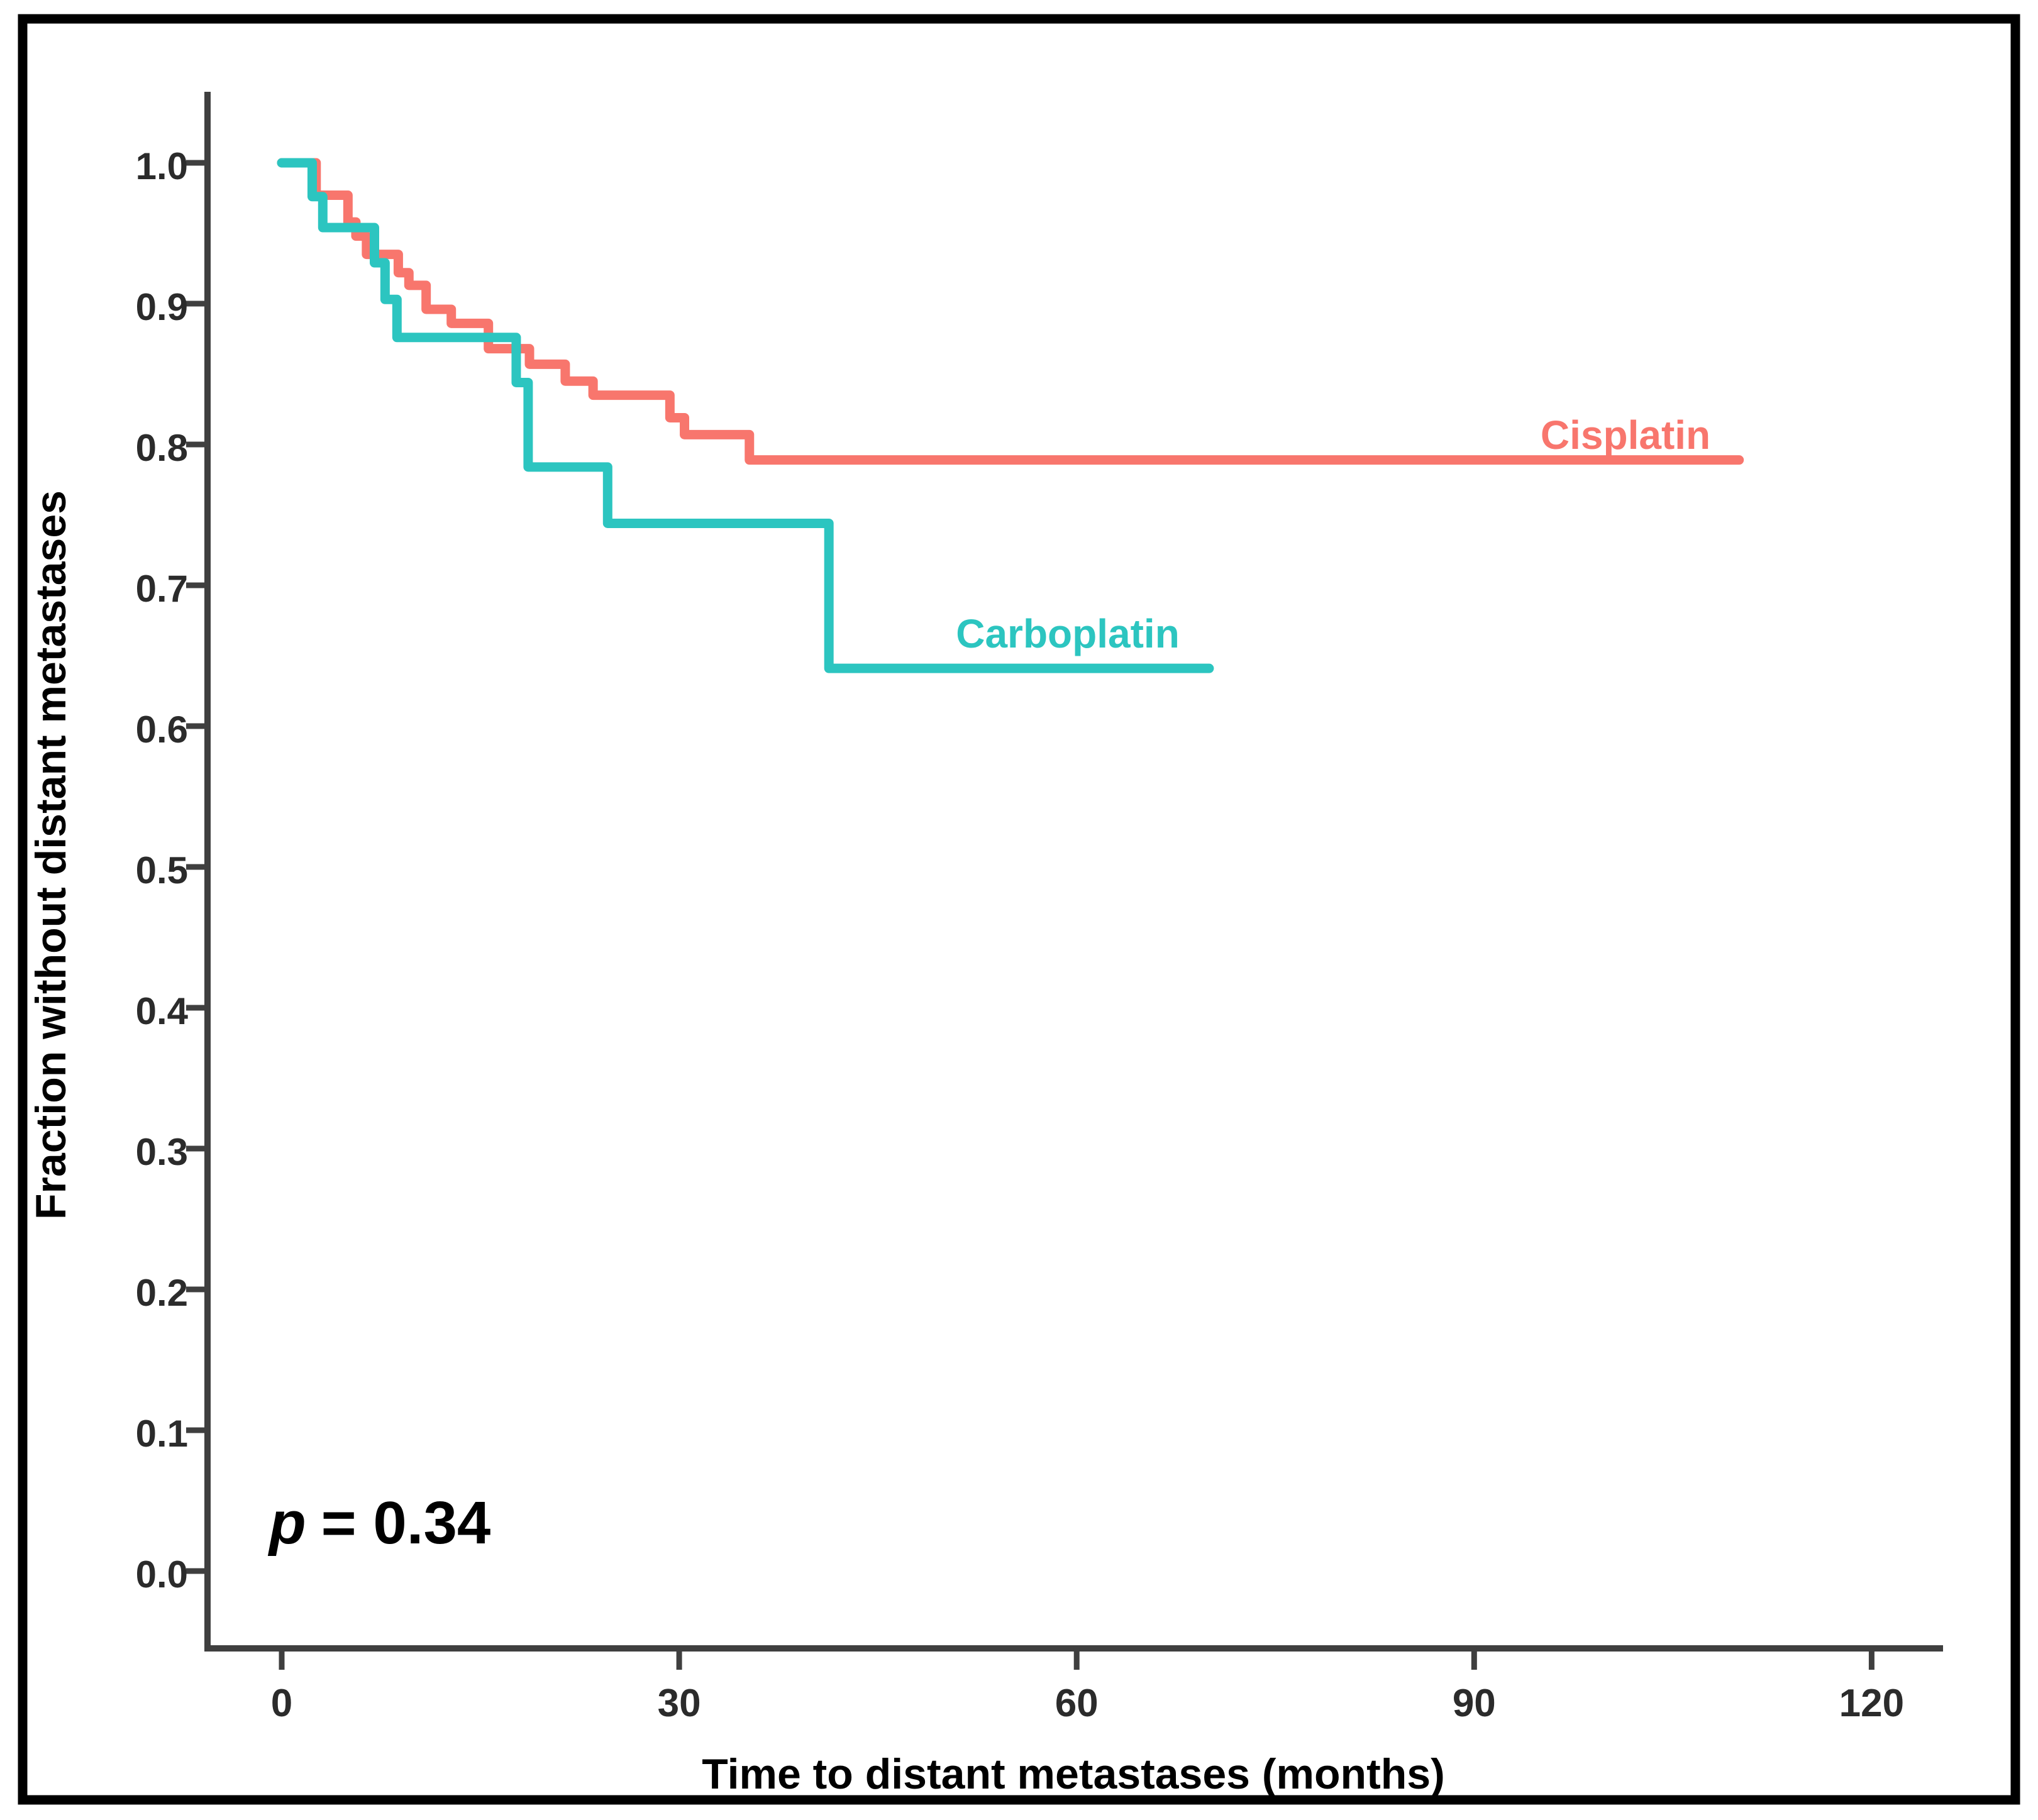 Image resolution: width=2038 pixels, height=1820 pixels. I want to click on y-tick-label: 0.6, so click(162, 730).